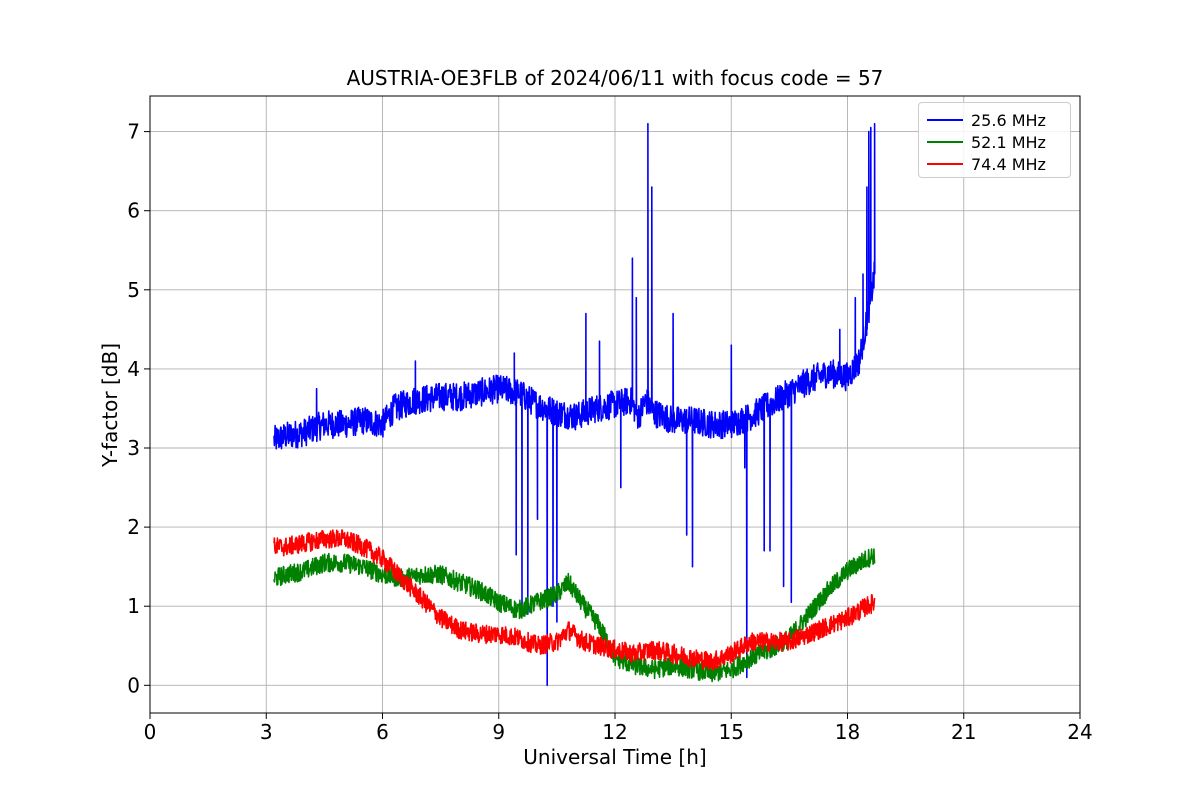  What do you see at coordinates (133, 606) in the screenshot?
I see `y-tick-label: 1` at bounding box center [133, 606].